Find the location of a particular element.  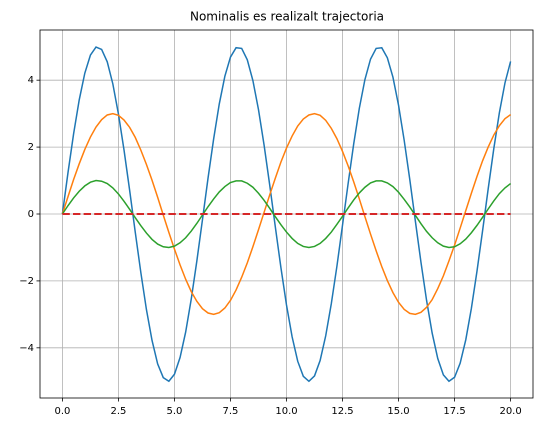

y-tick-label: 4 is located at coordinates (31, 80).